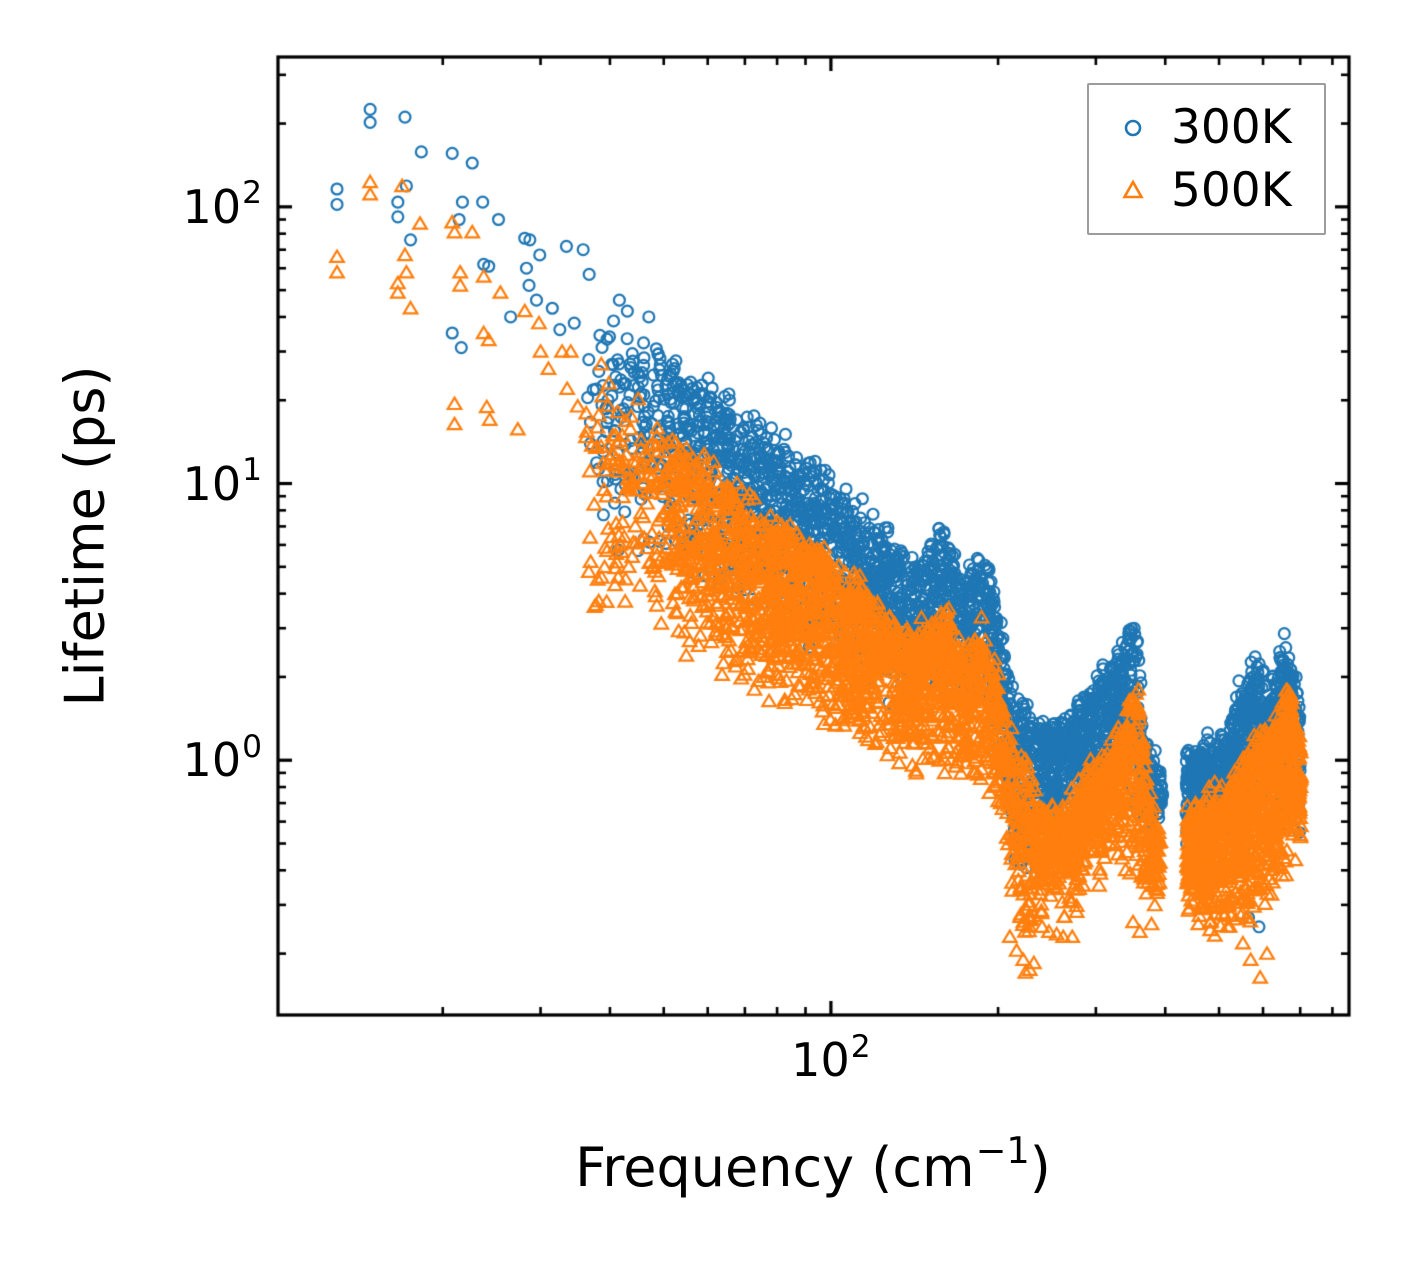 The width and height of the screenshot is (1408, 1265). I want to click on legend-entry-300K: 300K, so click(1206, 127).